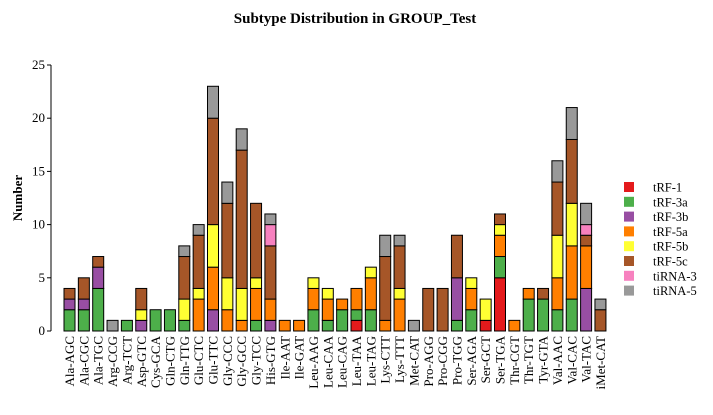 The height and width of the screenshot is (415, 713). I want to click on y-axis: 0 5 10 15 20 25, so click(42, 197).